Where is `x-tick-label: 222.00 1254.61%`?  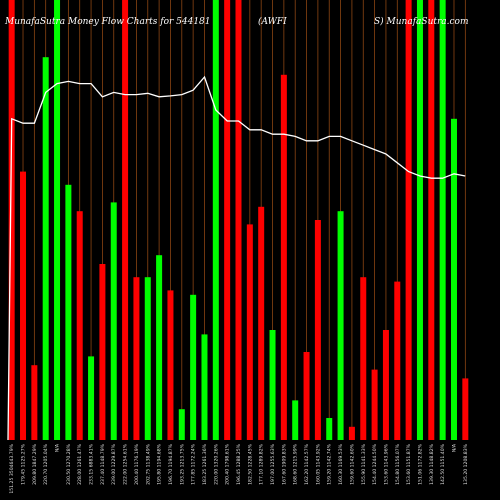
x-tick-label: 222.00 1254.61% is located at coordinates (126, 464).